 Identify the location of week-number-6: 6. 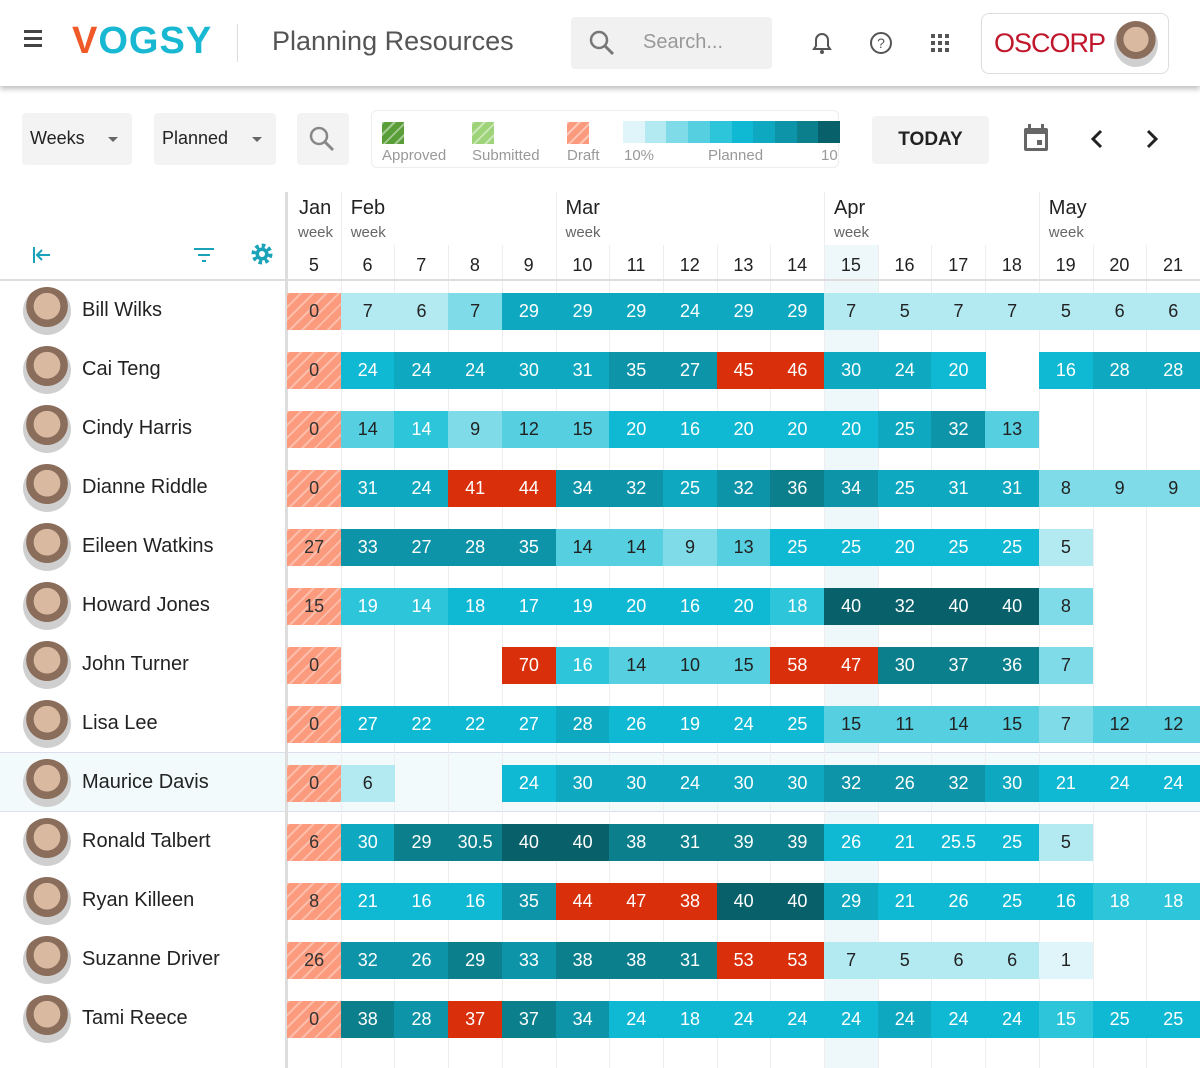
(367, 265).